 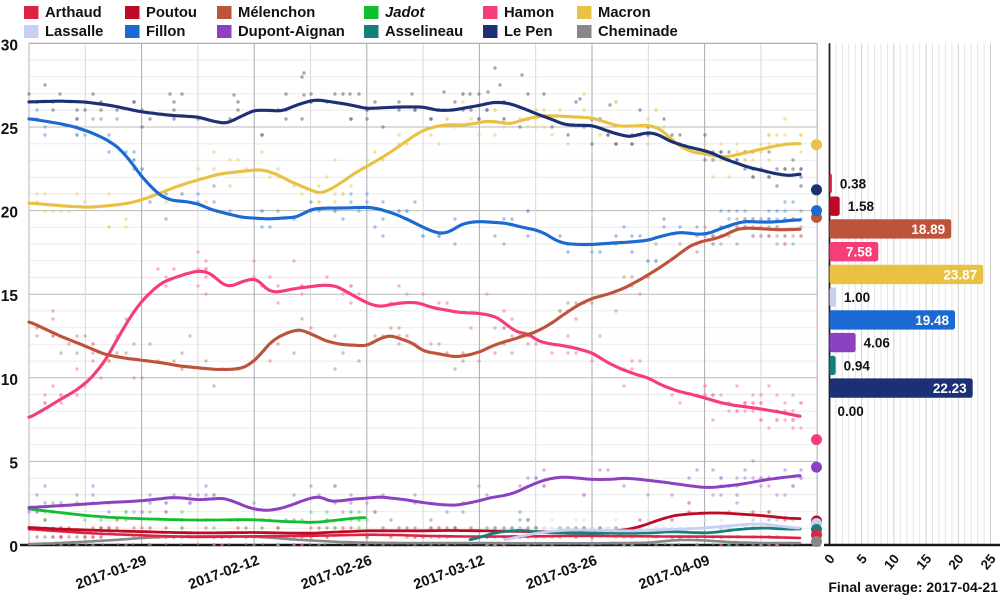 What do you see at coordinates (861, 206) in the screenshot?
I see `svg-text: 1.58` at bounding box center [861, 206].